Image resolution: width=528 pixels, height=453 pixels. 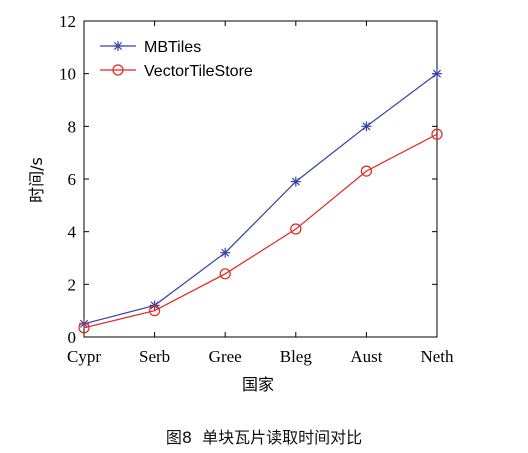 What do you see at coordinates (176, 59) in the screenshot?
I see `legend: MBTiles VectorTileStore` at bounding box center [176, 59].